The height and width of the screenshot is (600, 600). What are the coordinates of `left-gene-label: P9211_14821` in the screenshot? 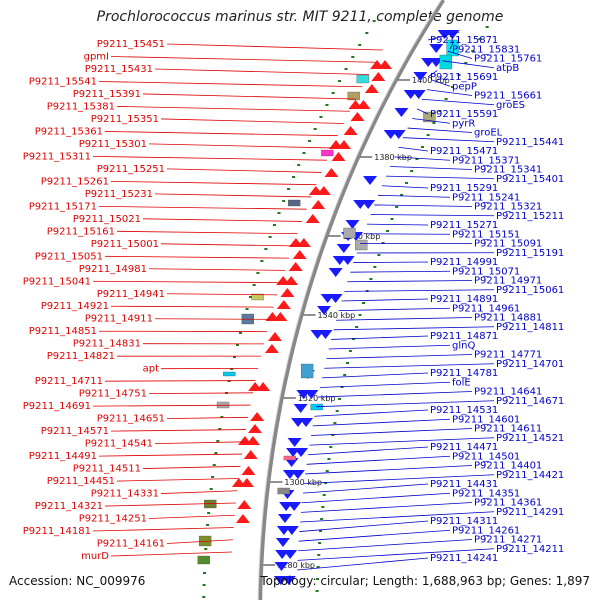 It's located at (81, 356).